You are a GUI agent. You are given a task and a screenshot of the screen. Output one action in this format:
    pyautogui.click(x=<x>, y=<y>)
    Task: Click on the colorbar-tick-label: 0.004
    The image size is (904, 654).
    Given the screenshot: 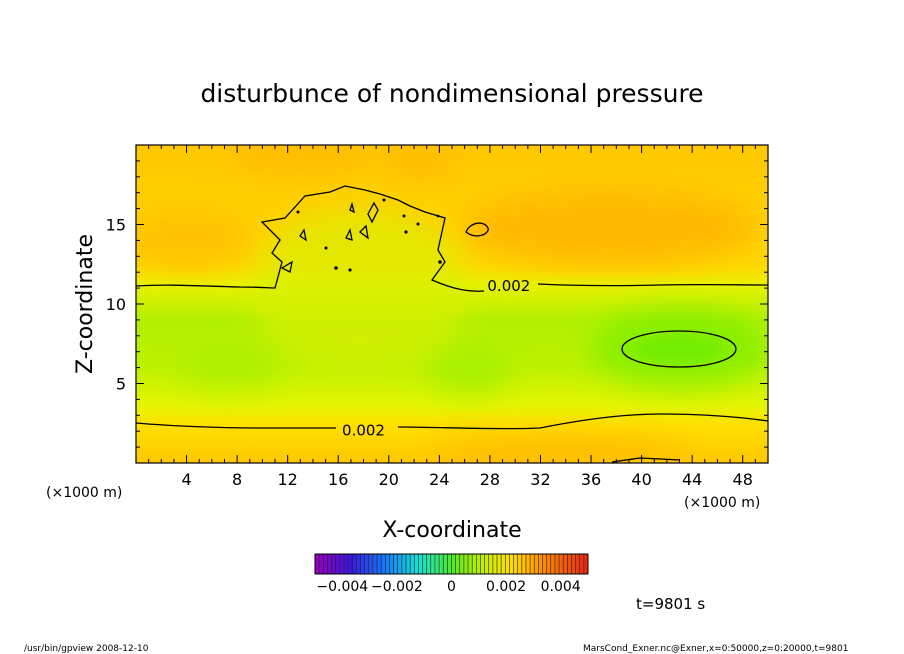 What is the action you would take?
    pyautogui.click(x=561, y=587)
    